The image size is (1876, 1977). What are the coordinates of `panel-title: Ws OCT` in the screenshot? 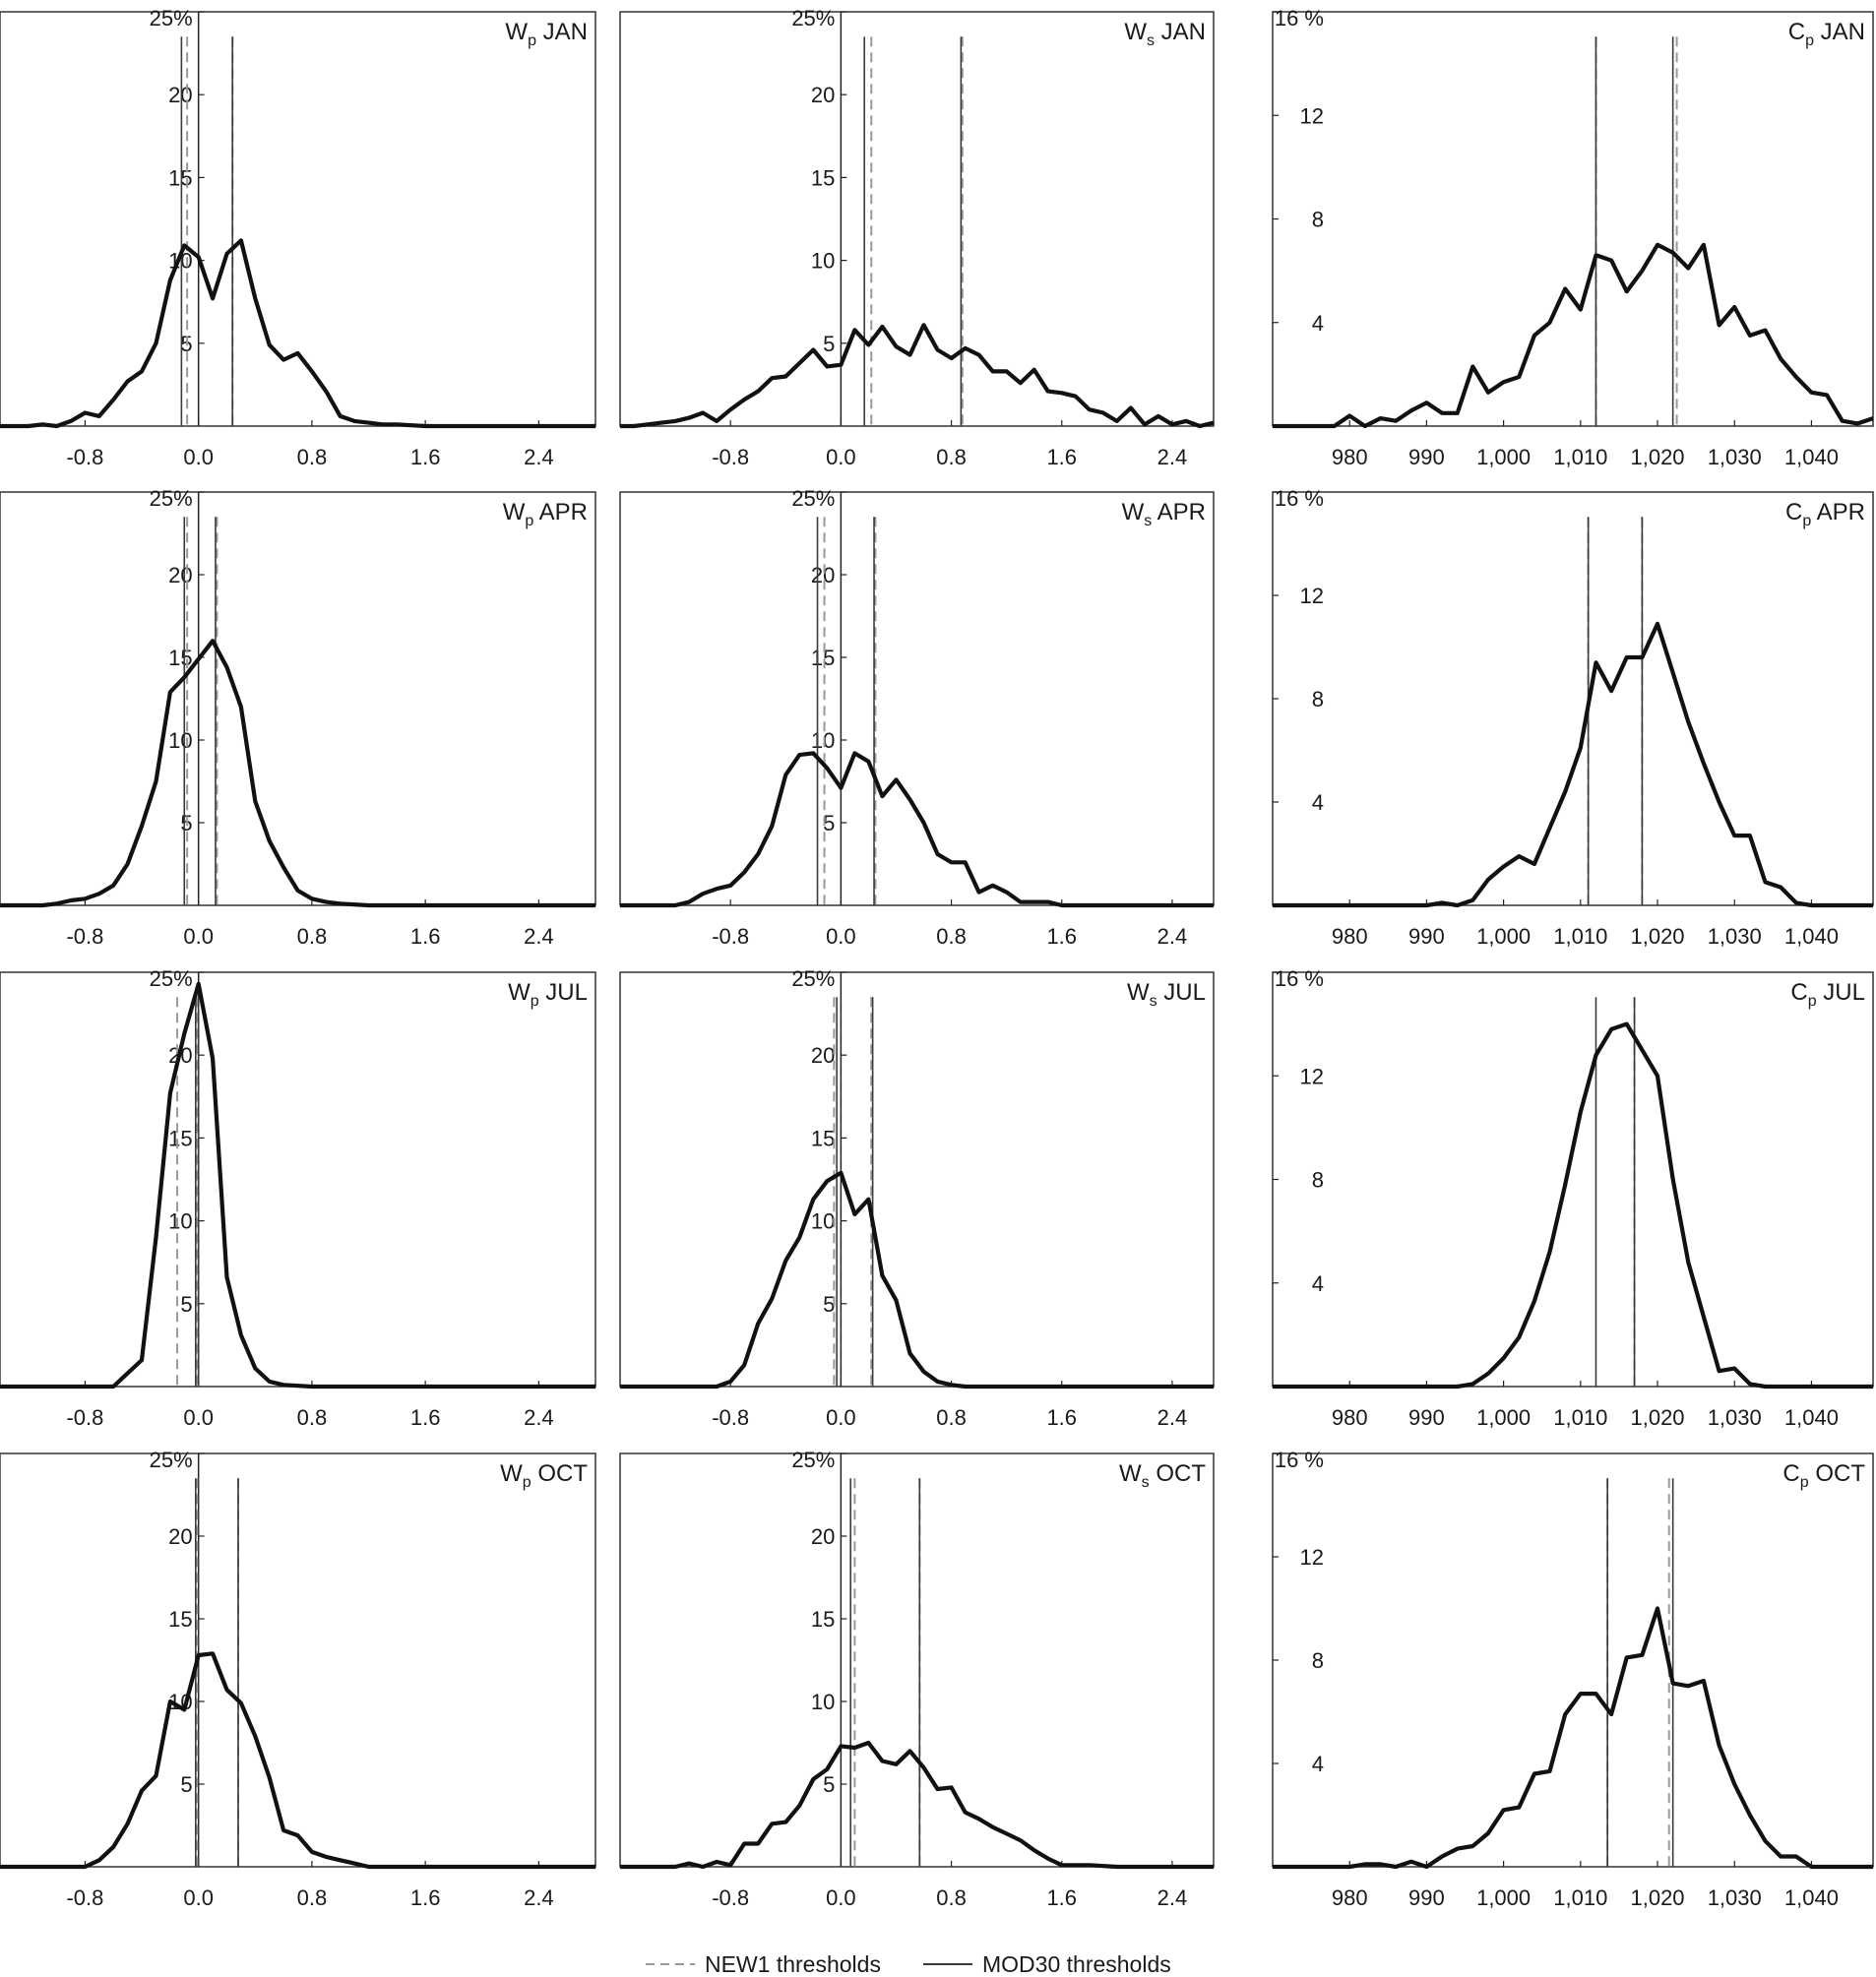 It's located at (1162, 1475).